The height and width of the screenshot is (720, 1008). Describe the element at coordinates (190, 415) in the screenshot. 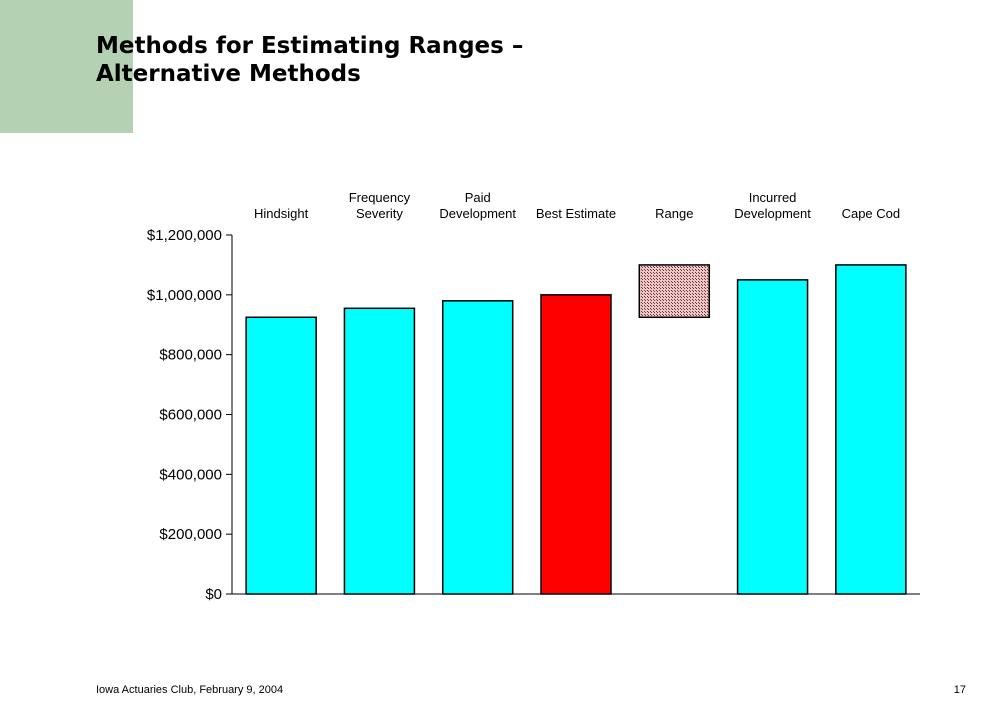

I see `y-tick-label: $600,000` at that location.